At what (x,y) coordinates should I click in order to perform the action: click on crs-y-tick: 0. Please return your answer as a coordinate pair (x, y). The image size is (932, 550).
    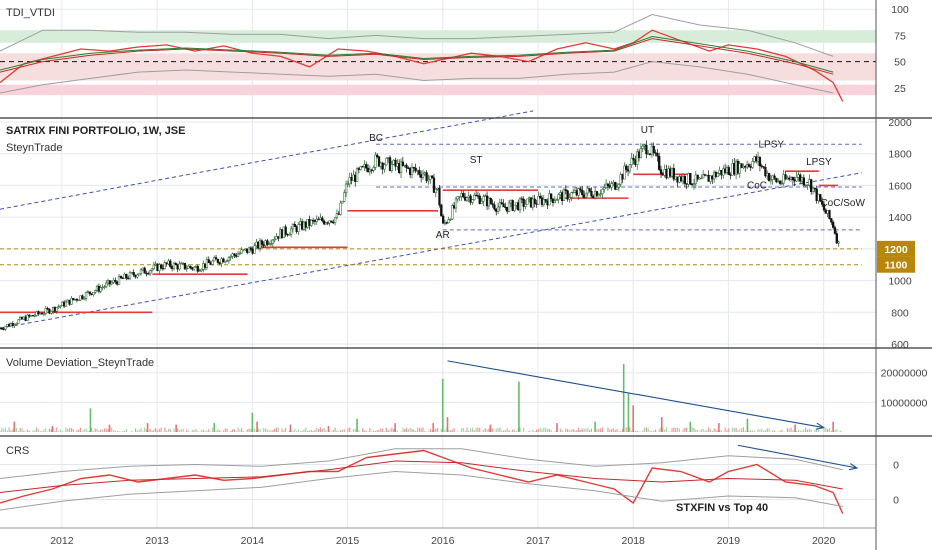
    Looking at the image, I should click on (896, 501).